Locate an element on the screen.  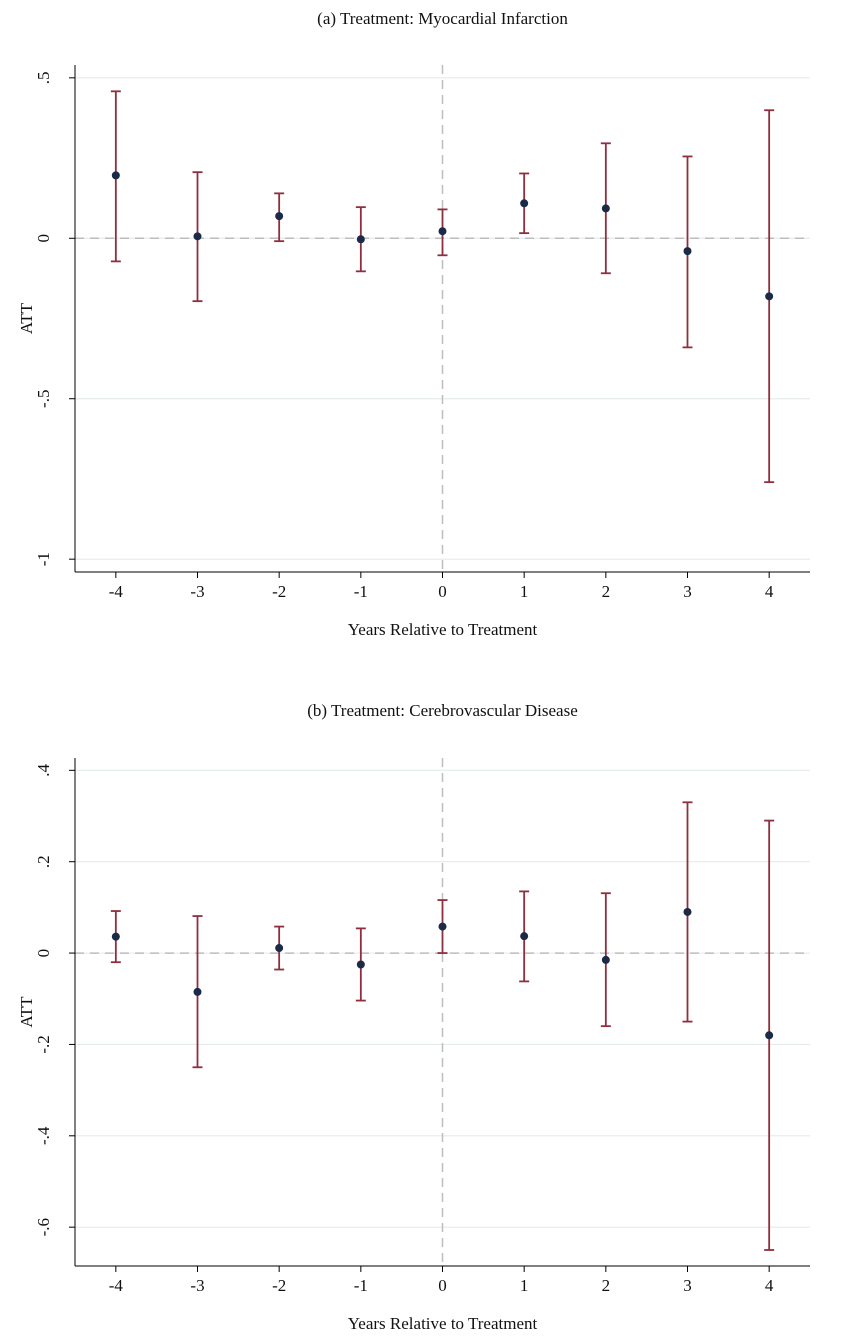
y-tick-label: -.2 is located at coordinates (43, 1044).